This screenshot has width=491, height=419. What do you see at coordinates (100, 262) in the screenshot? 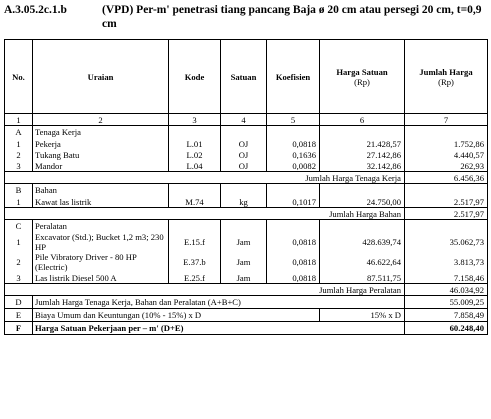
I see `row-uraian: Pile Vibratory Driver - 80 HP (Electric)` at bounding box center [100, 262].